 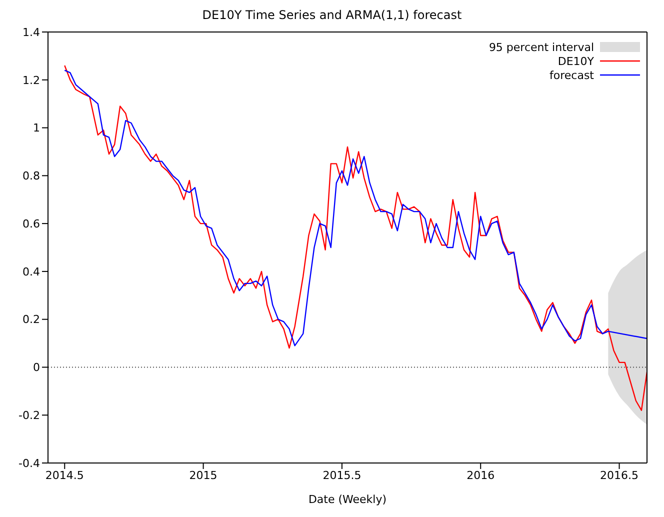 I want to click on y-tick-label: 0.6, so click(x=31, y=223).